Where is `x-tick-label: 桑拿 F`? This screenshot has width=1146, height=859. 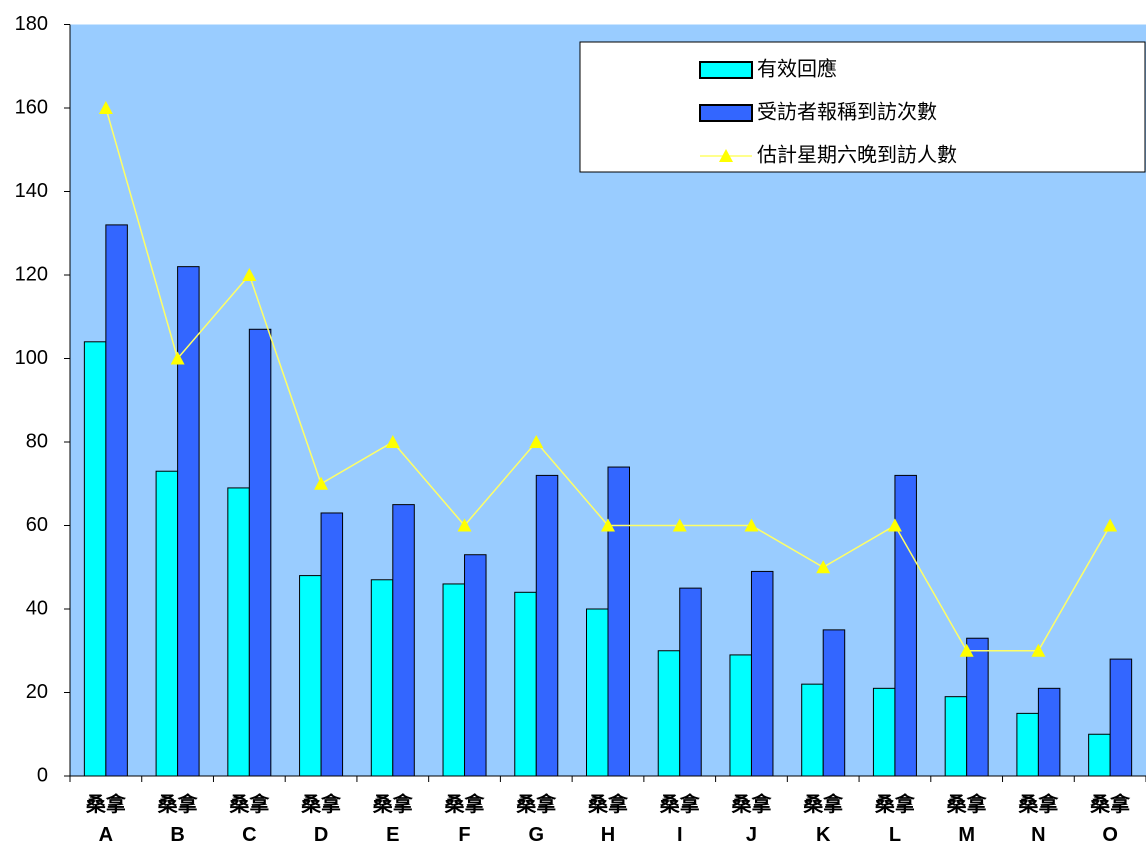 x-tick-label: 桑拿 F is located at coordinates (465, 819).